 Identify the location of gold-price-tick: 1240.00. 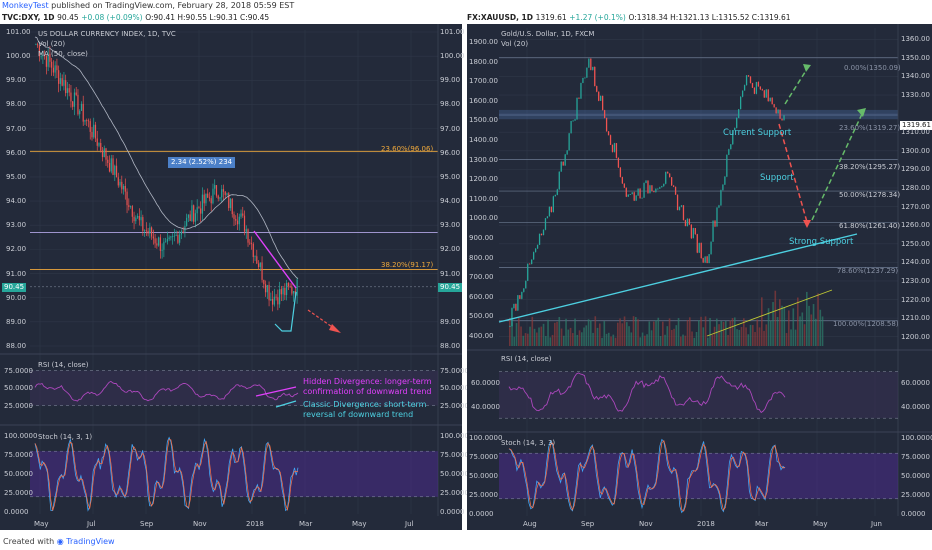
(915, 262).